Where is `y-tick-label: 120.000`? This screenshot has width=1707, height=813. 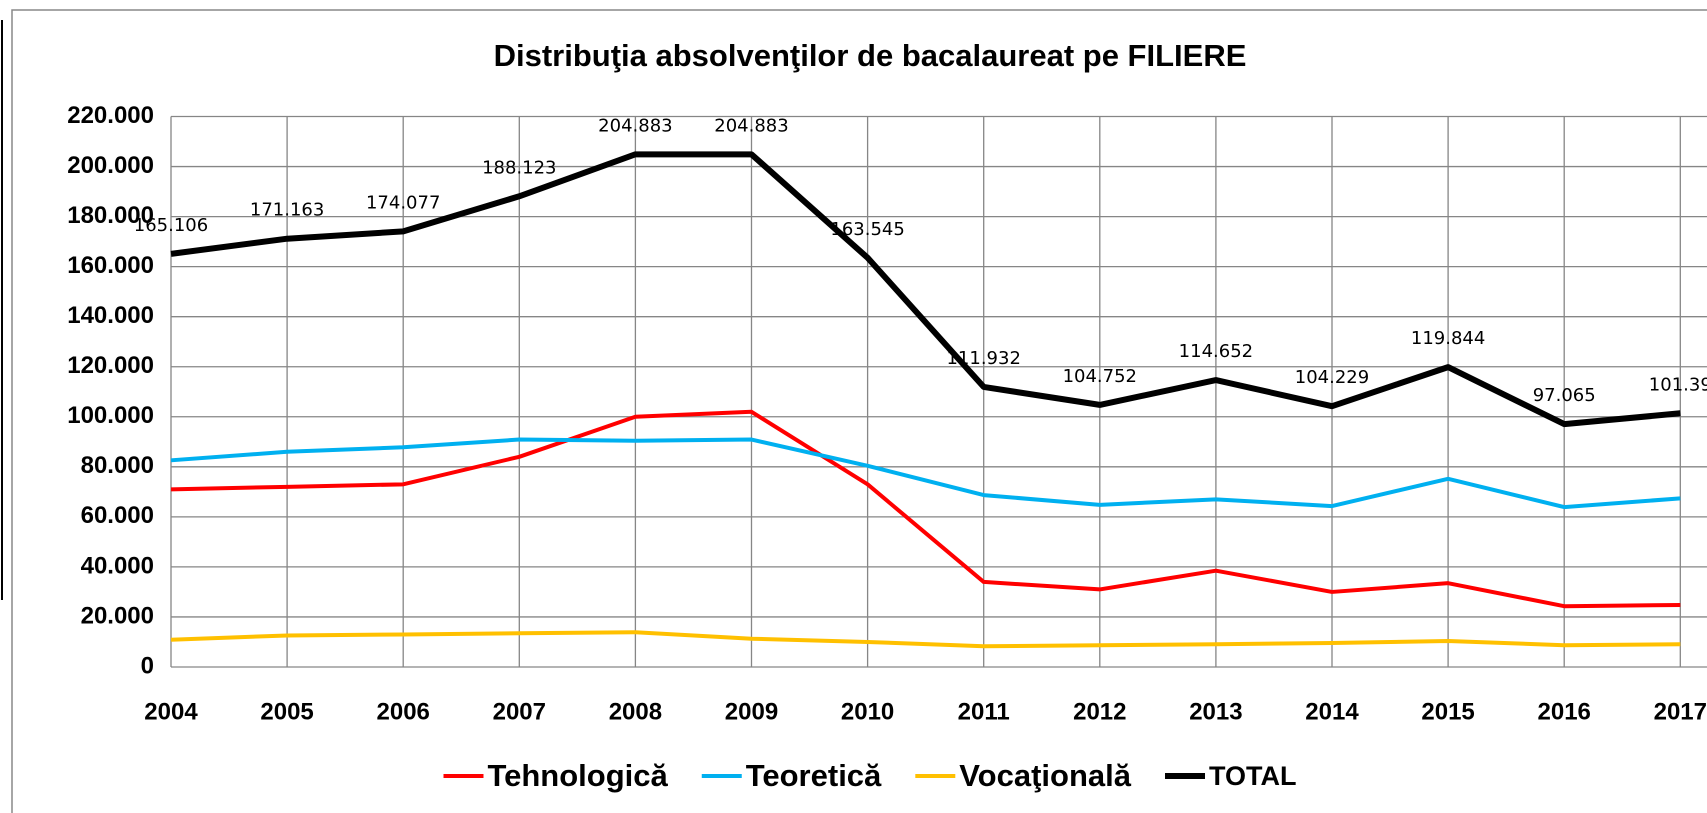
y-tick-label: 120.000 is located at coordinates (110, 365).